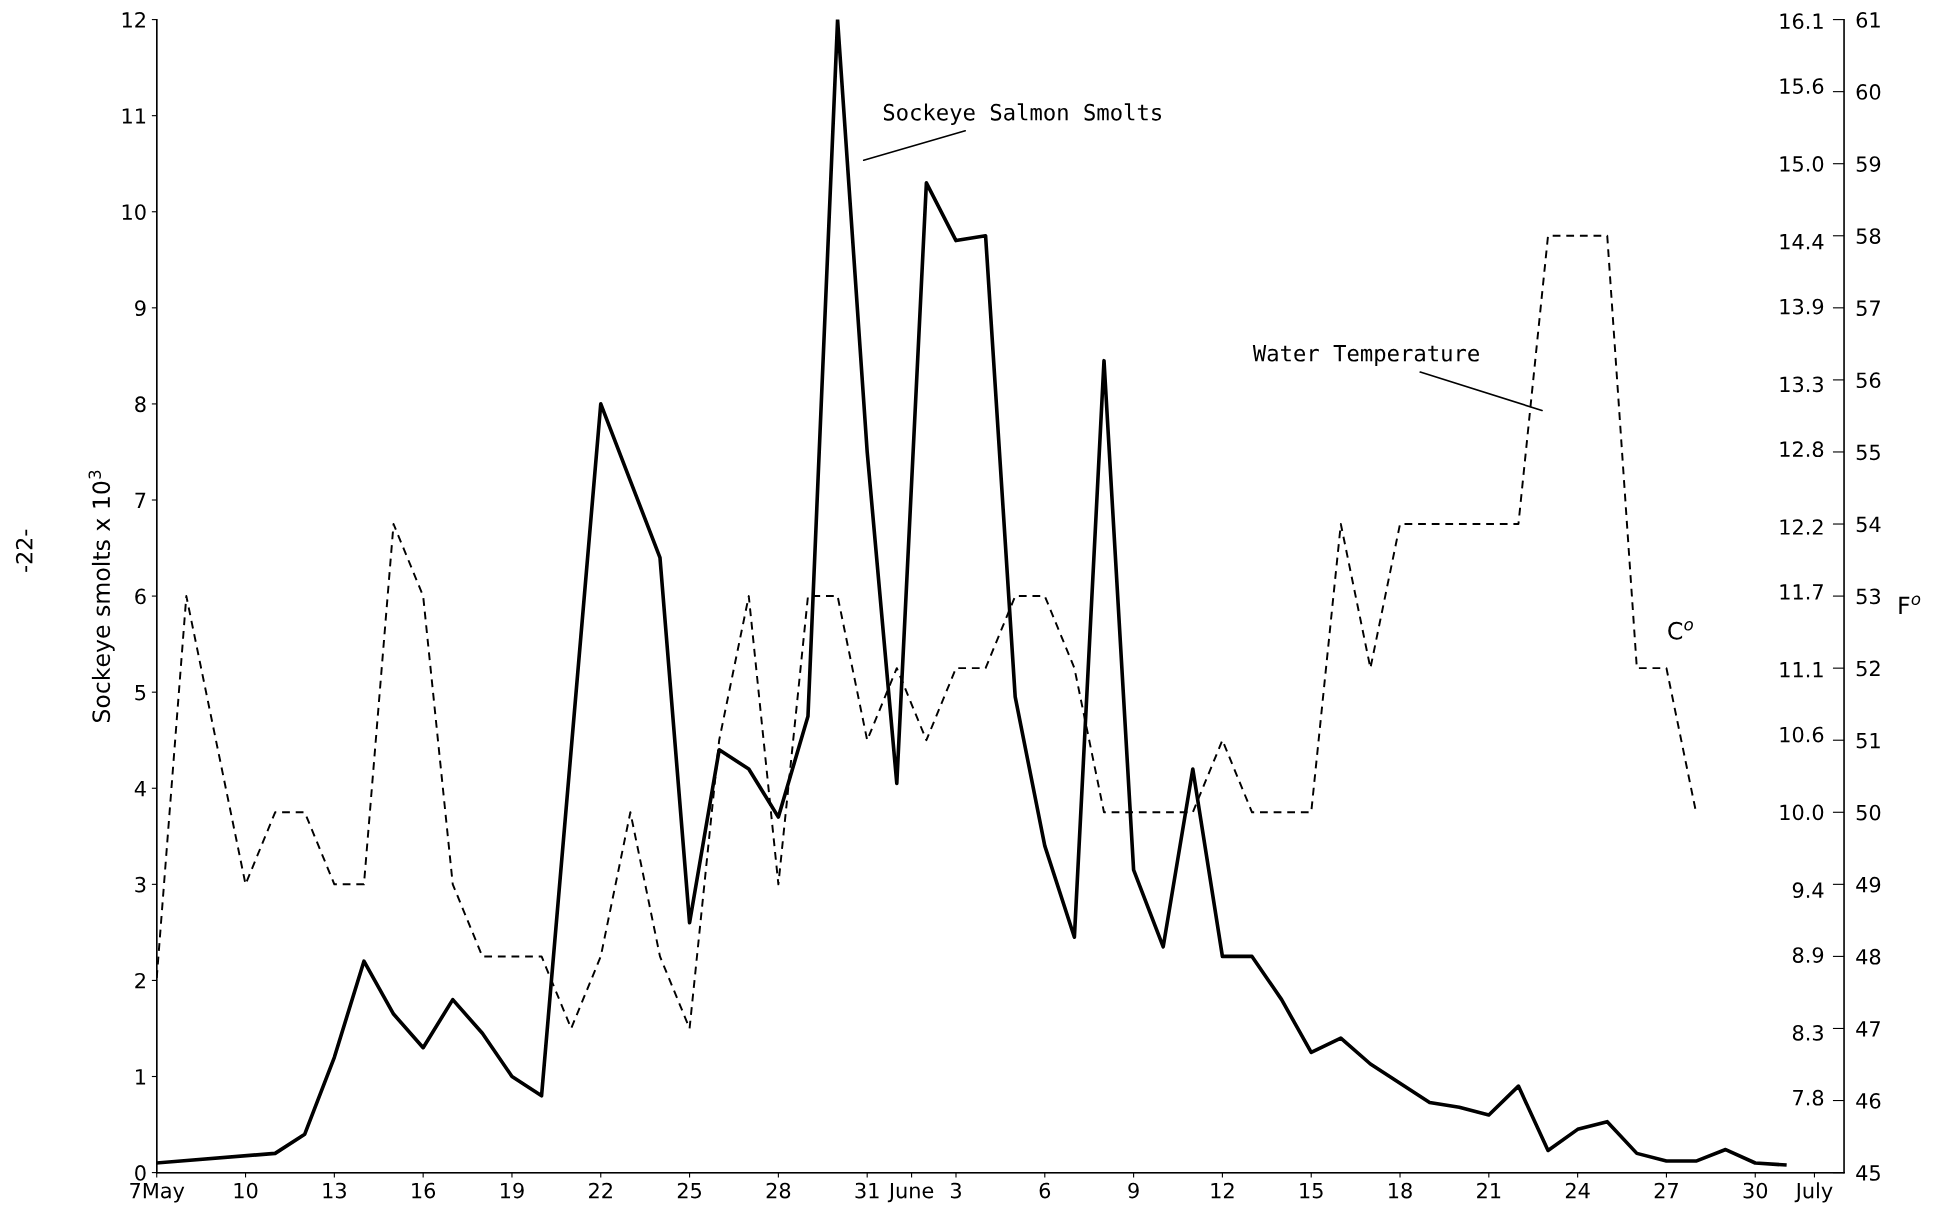  I want to click on y2-tick-label: 55, so click(1868, 452).